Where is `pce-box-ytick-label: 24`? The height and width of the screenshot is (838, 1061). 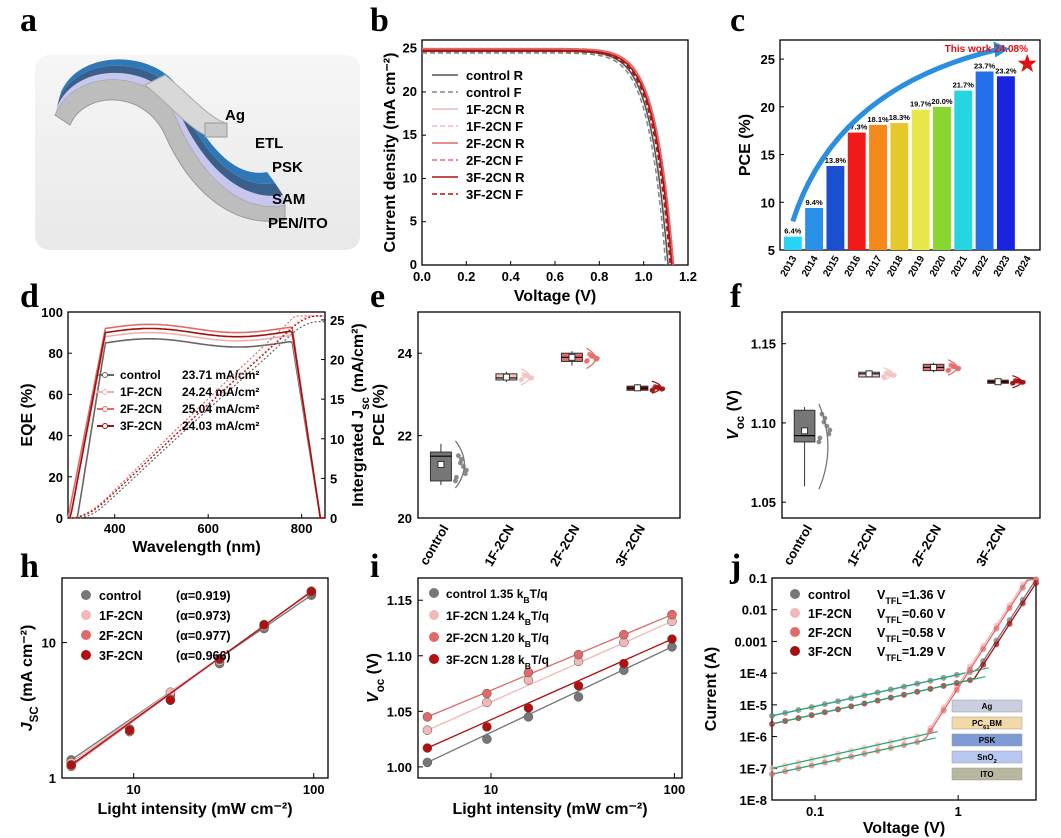 pce-box-ytick-label: 24 is located at coordinates (405, 353).